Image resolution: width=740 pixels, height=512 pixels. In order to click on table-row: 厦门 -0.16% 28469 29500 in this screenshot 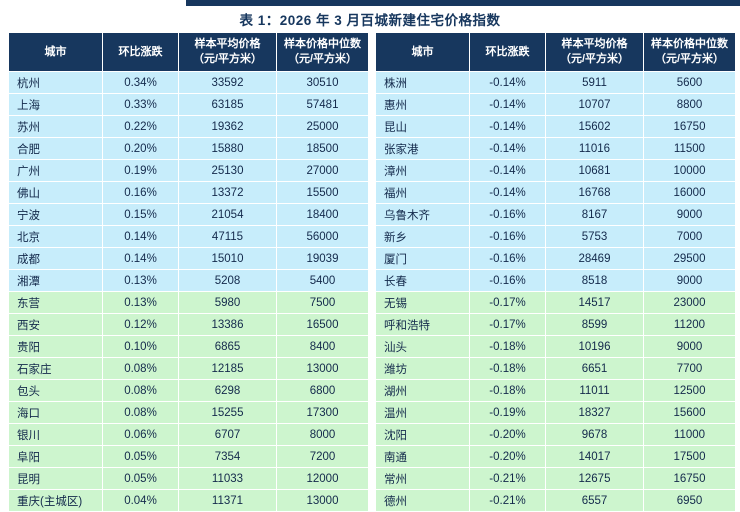, I will do `click(555, 258)`.